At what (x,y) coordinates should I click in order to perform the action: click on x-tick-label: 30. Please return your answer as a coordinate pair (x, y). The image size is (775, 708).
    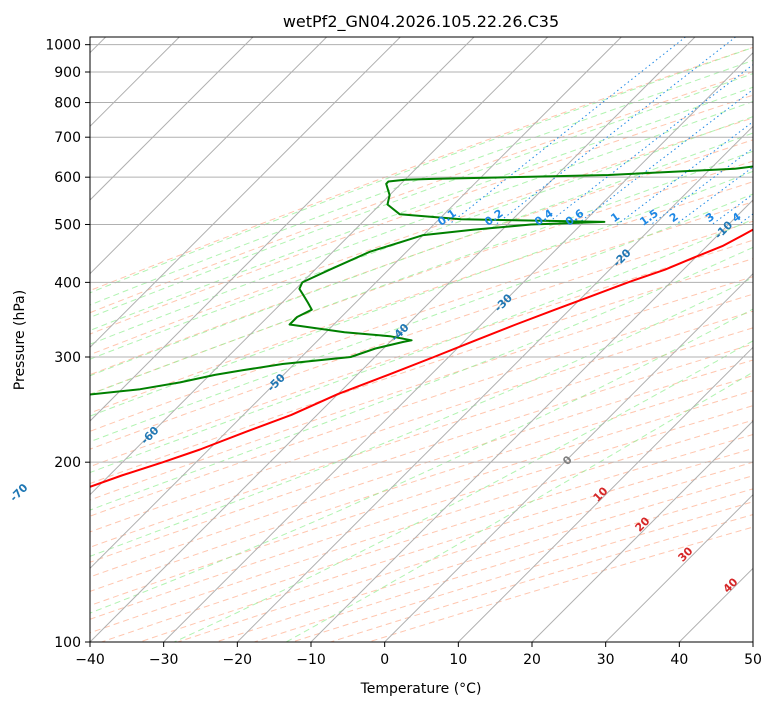
    Looking at the image, I should click on (606, 660).